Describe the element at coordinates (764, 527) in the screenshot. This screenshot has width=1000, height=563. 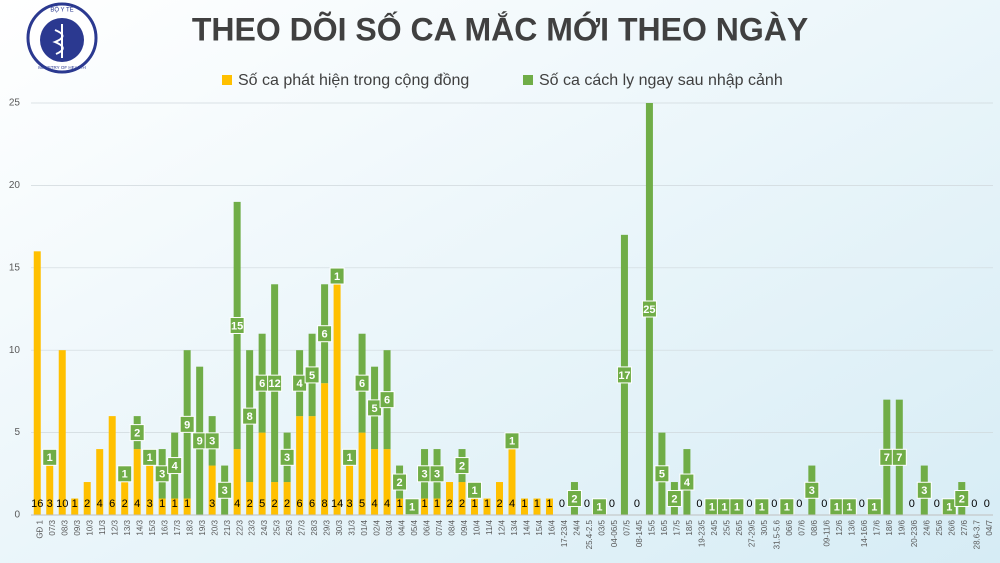
I see `x-tick-label: 30/5` at that location.